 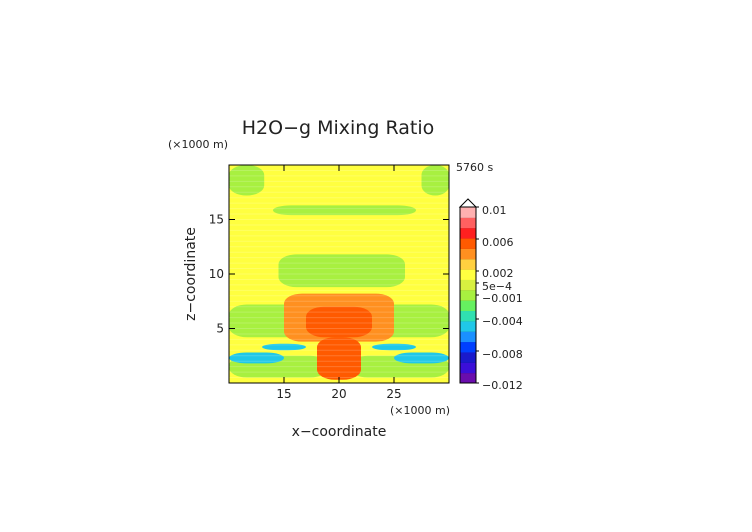 What do you see at coordinates (468, 203) in the screenshot?
I see `colorbar-extend-triangle` at bounding box center [468, 203].